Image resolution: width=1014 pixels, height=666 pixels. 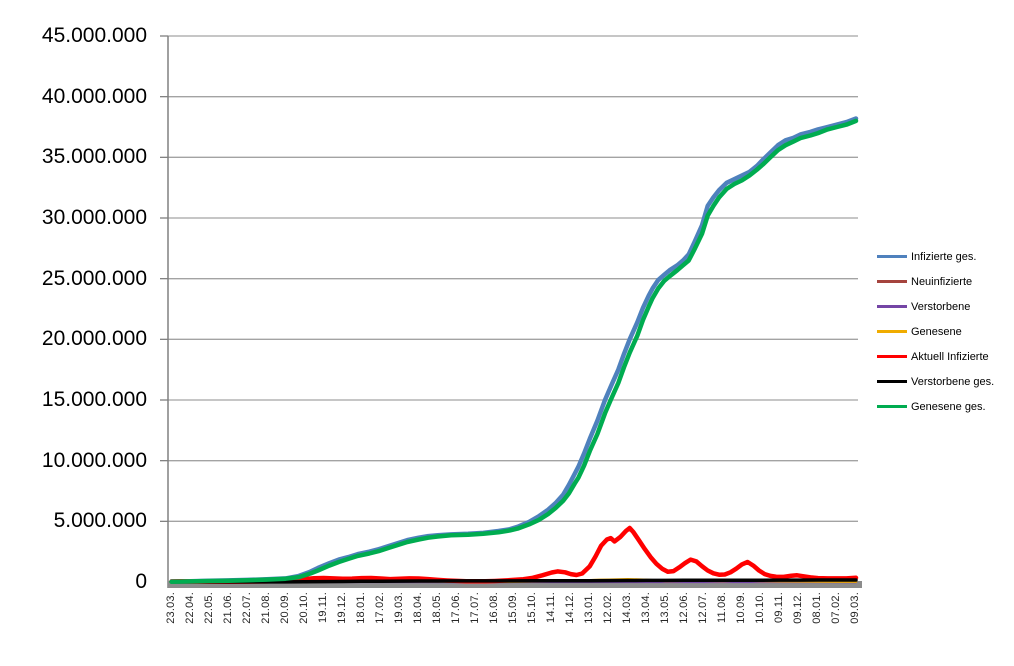 I want to click on x-axis-label: 13.01., so click(x=588, y=608).